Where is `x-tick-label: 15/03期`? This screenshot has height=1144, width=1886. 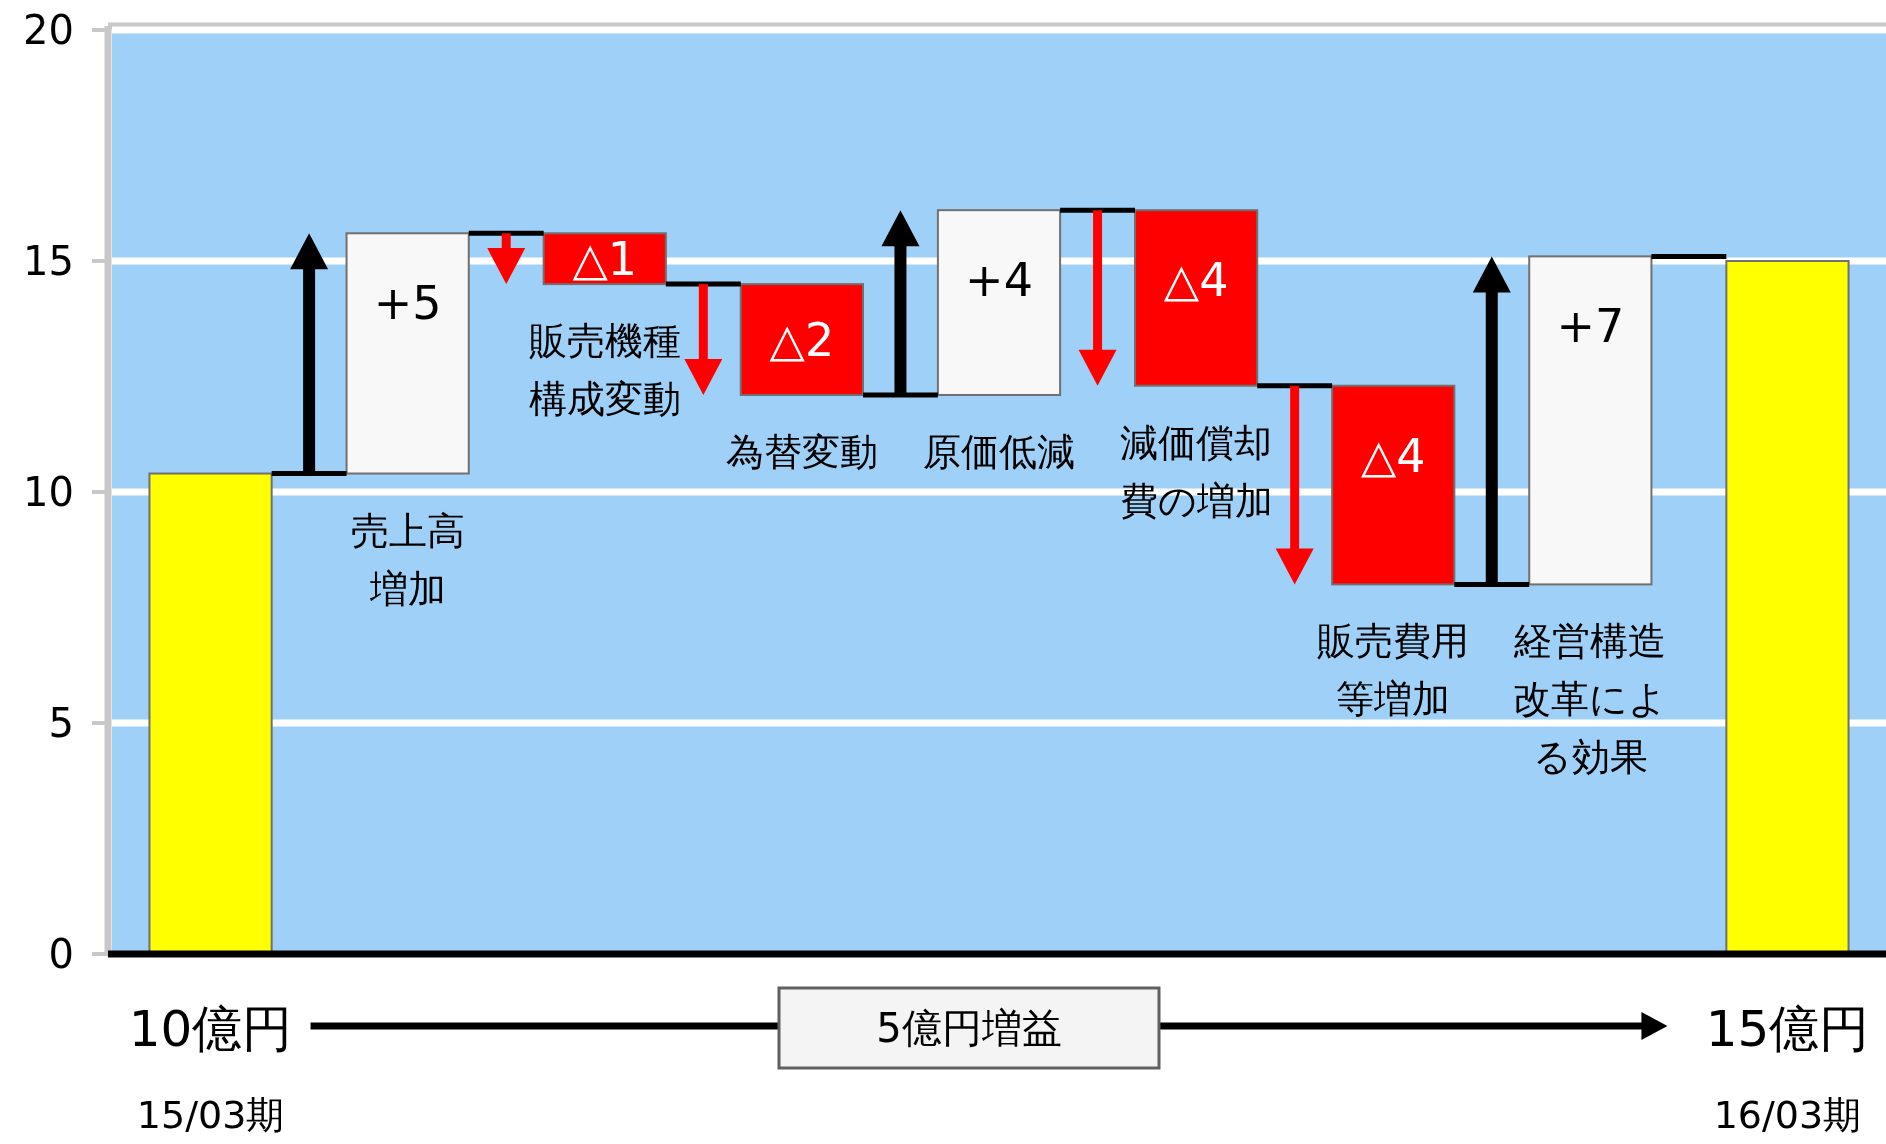 x-tick-label: 15/03期 is located at coordinates (210, 1115).